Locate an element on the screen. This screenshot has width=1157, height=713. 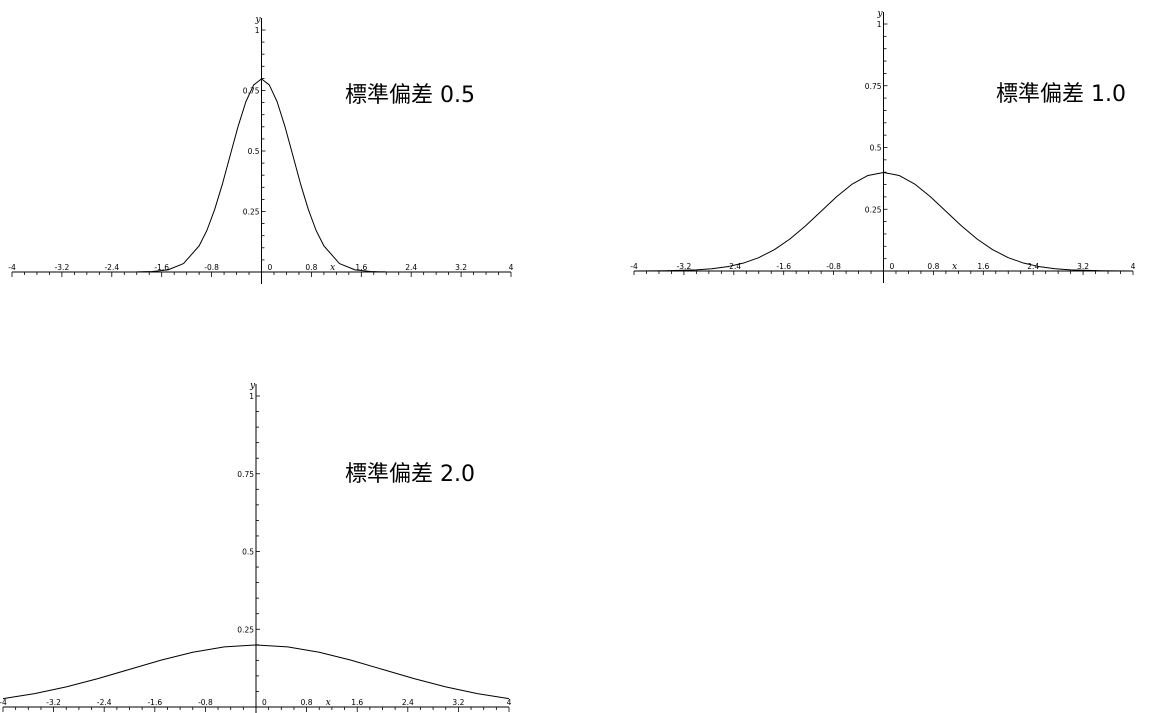
chart-title: 標準偏差 1.0 is located at coordinates (1061, 94).